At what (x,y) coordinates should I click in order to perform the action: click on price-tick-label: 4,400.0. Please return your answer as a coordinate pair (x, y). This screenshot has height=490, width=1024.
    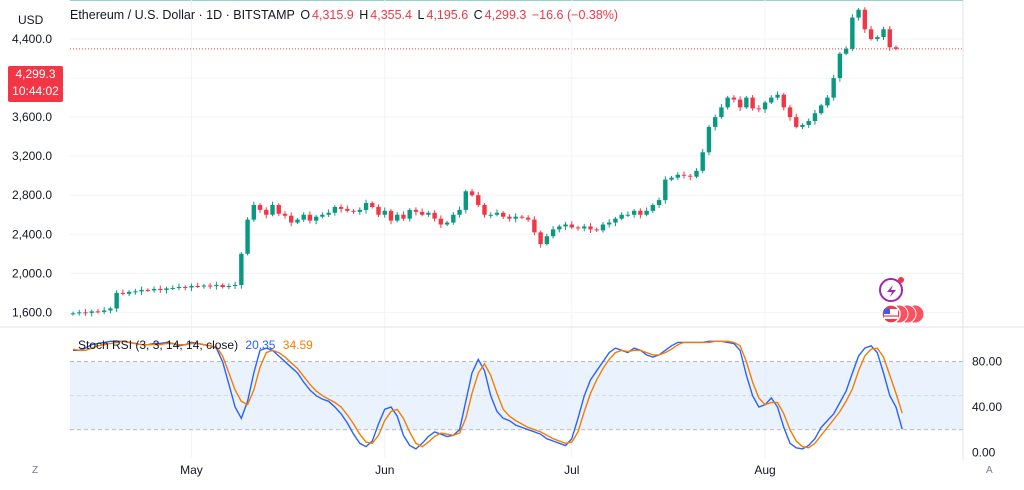
    Looking at the image, I should click on (32, 39).